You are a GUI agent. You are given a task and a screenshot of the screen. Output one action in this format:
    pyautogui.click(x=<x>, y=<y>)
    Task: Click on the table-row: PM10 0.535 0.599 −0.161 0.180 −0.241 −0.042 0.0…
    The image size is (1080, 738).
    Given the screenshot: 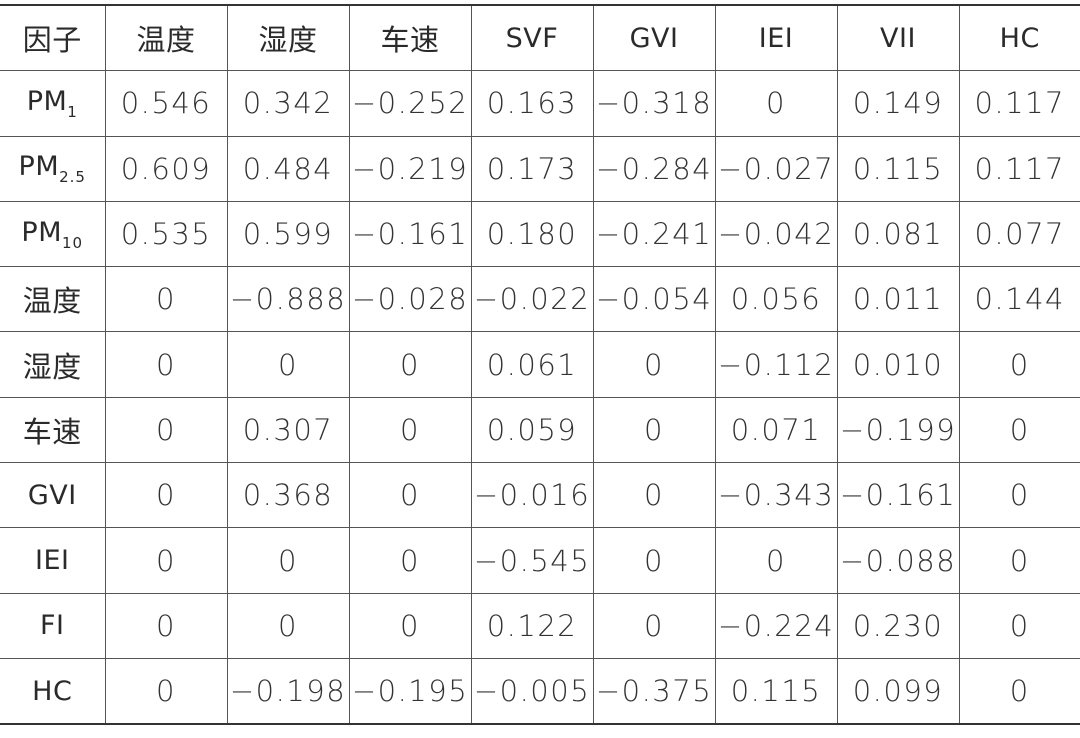 What is the action you would take?
    pyautogui.click(x=540, y=234)
    